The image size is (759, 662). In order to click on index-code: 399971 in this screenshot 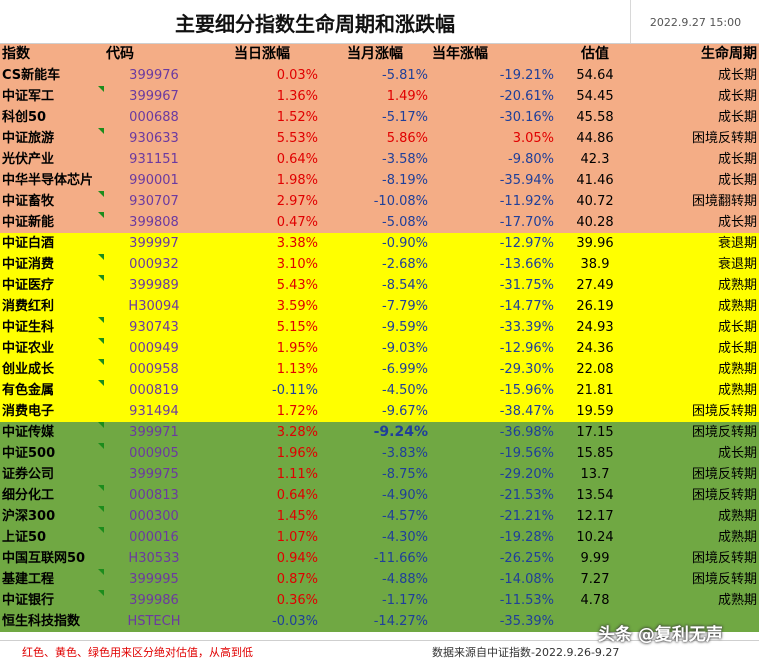, I will do `click(154, 432)`.